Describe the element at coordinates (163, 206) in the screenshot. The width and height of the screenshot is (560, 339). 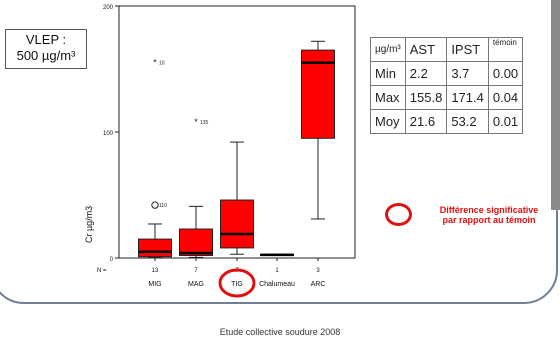
I see `outlier-label: 110` at that location.